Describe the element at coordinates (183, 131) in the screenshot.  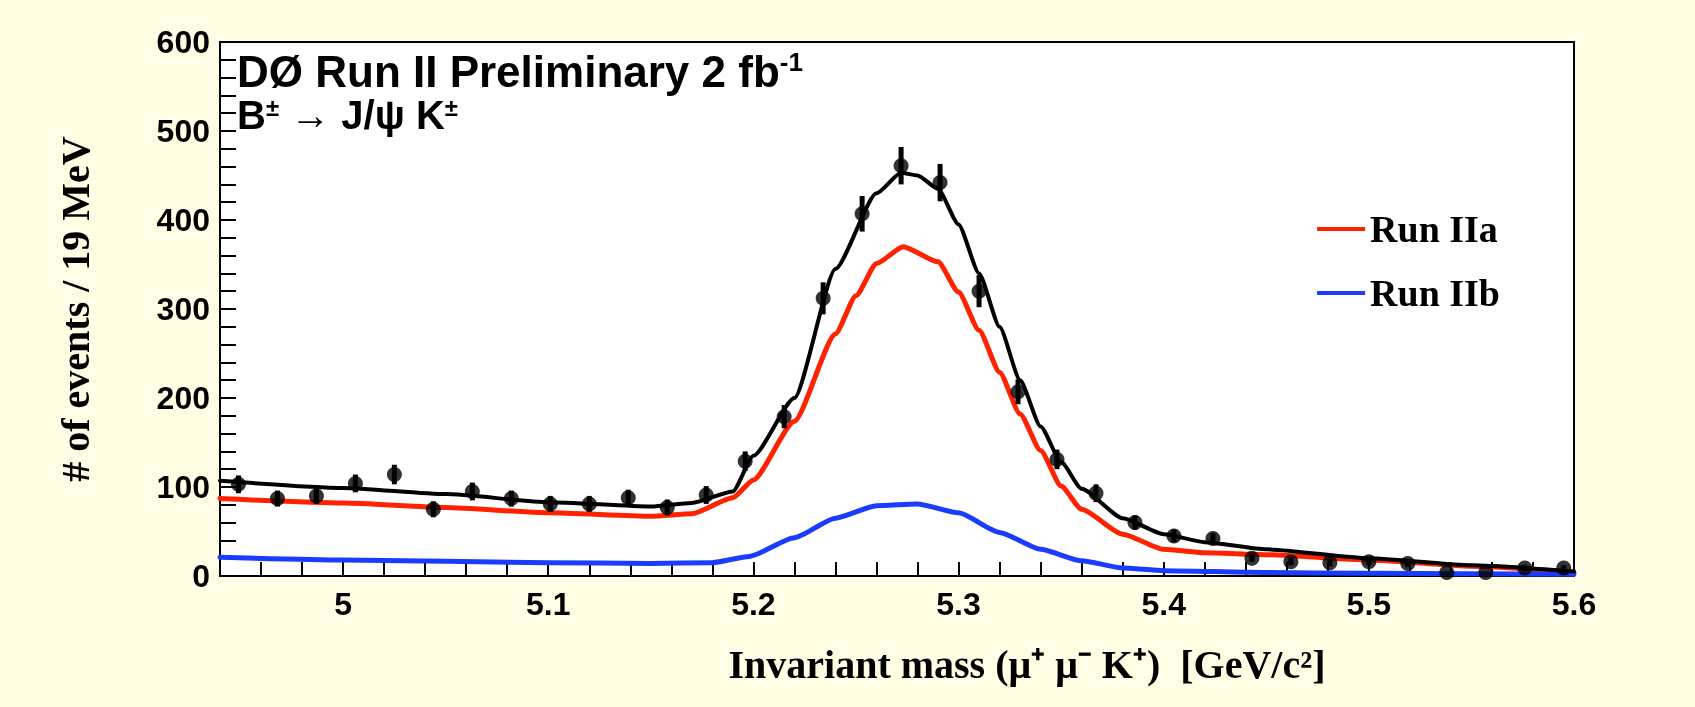
I see `y-tick-label: 500` at that location.